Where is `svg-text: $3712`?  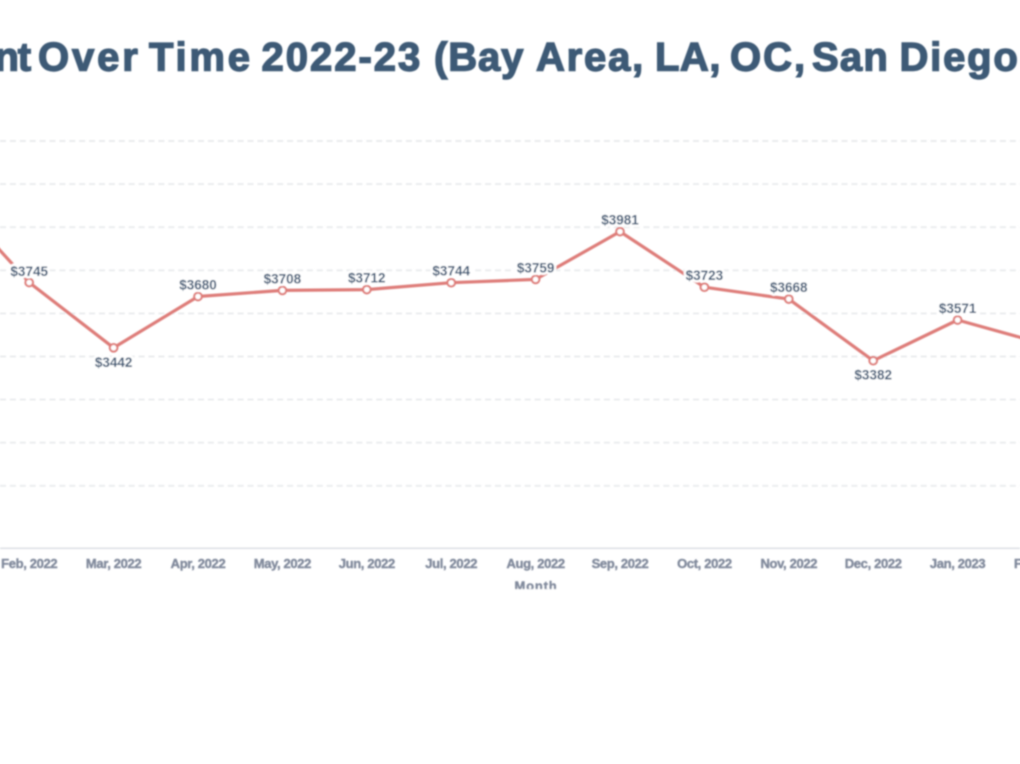
svg-text: $3712 is located at coordinates (367, 278).